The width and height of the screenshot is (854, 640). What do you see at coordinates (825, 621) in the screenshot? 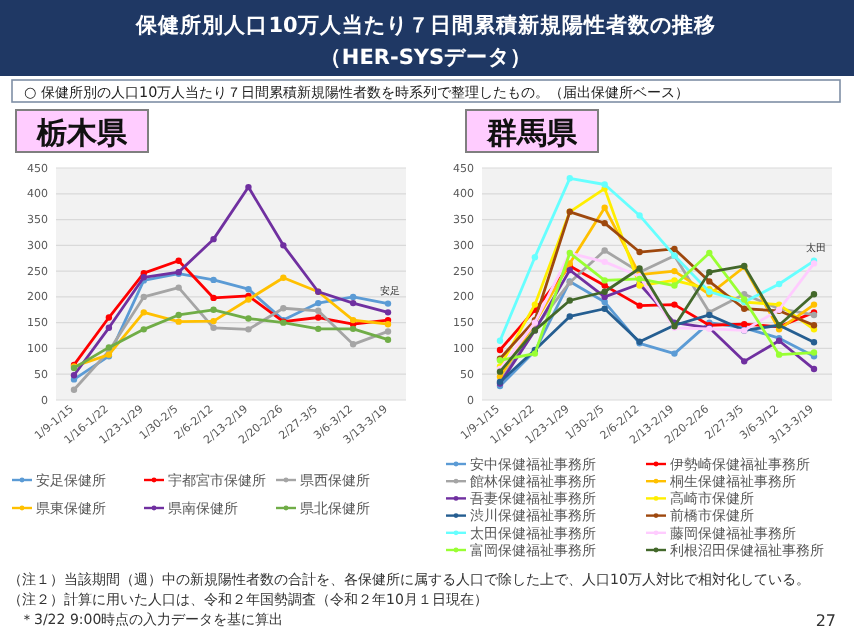
I see `text: 27` at bounding box center [825, 621].